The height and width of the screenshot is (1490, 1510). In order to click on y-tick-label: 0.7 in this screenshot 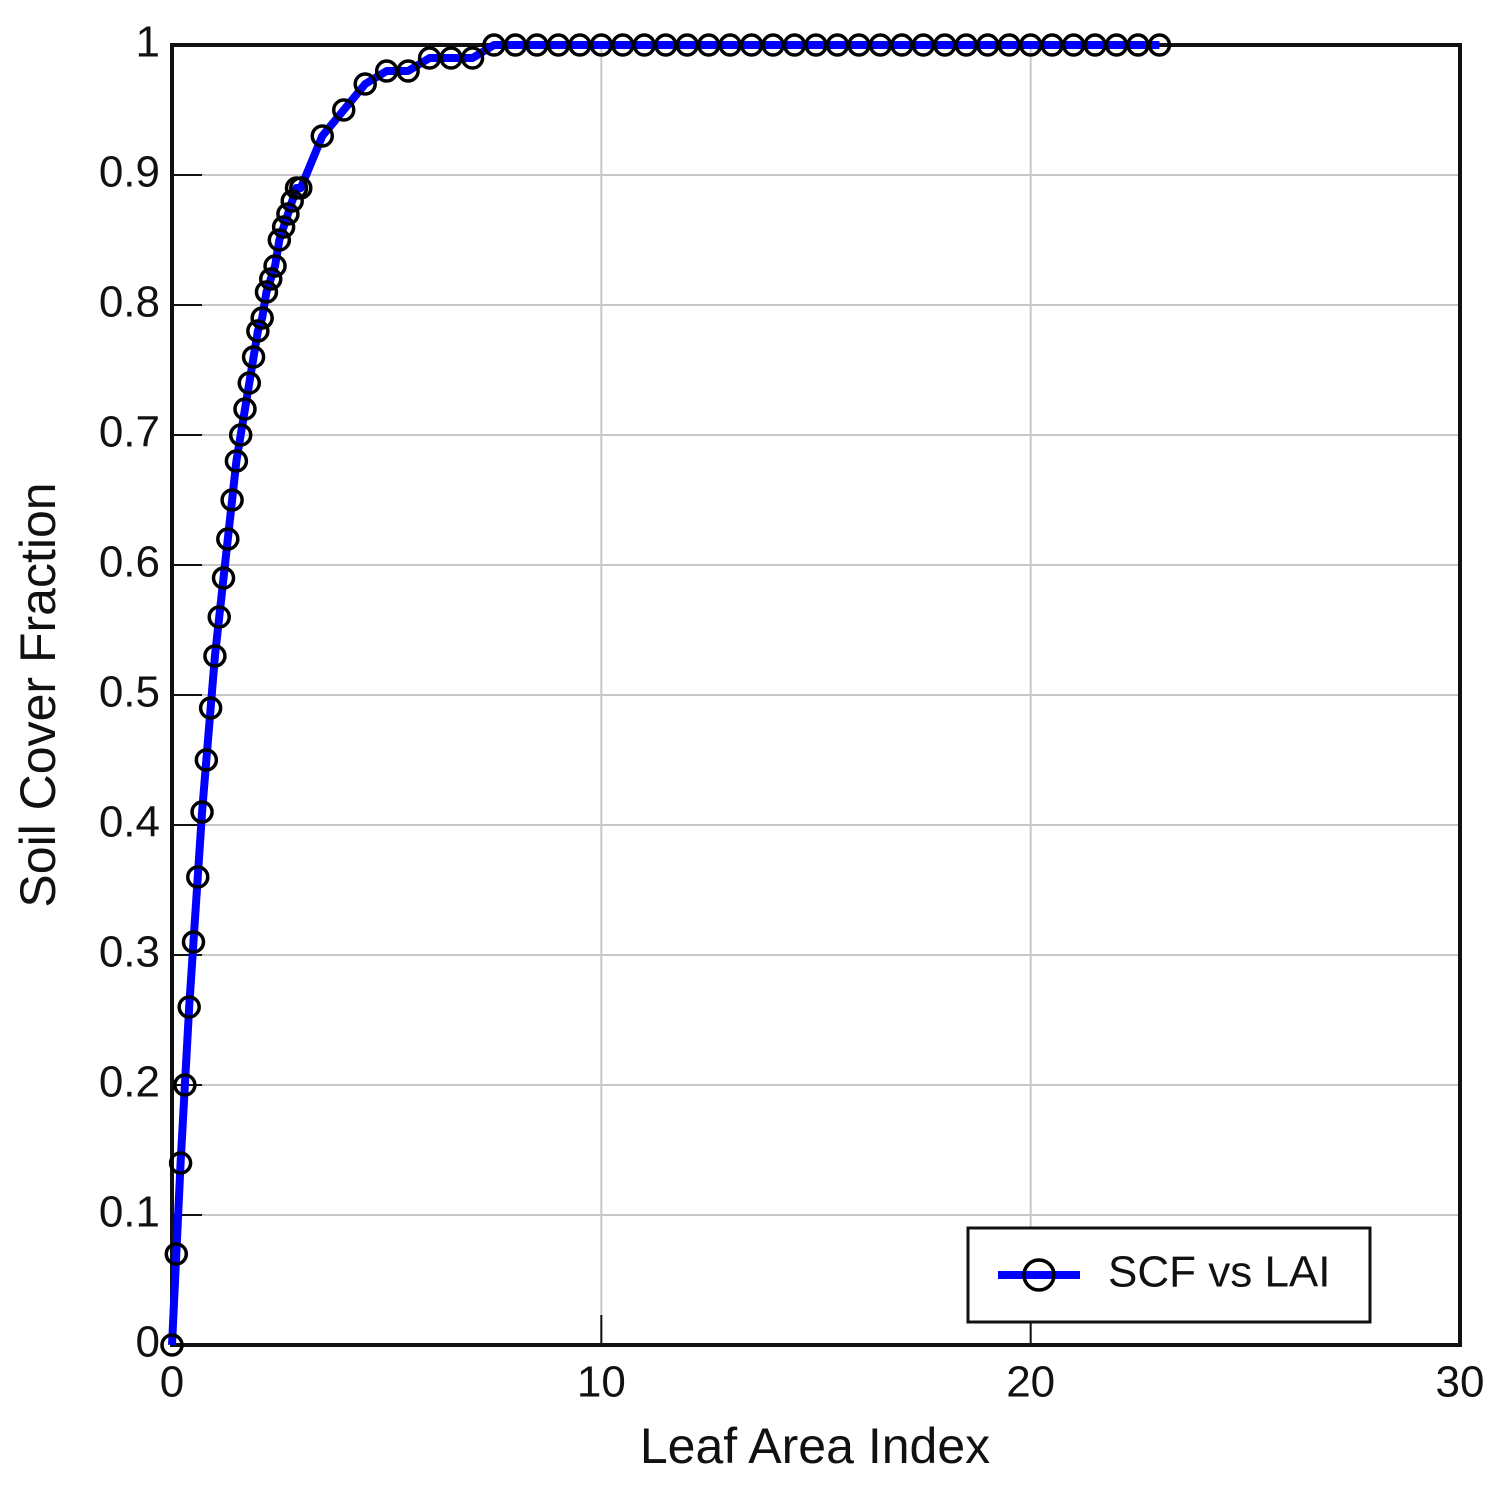, I will do `click(129, 432)`.